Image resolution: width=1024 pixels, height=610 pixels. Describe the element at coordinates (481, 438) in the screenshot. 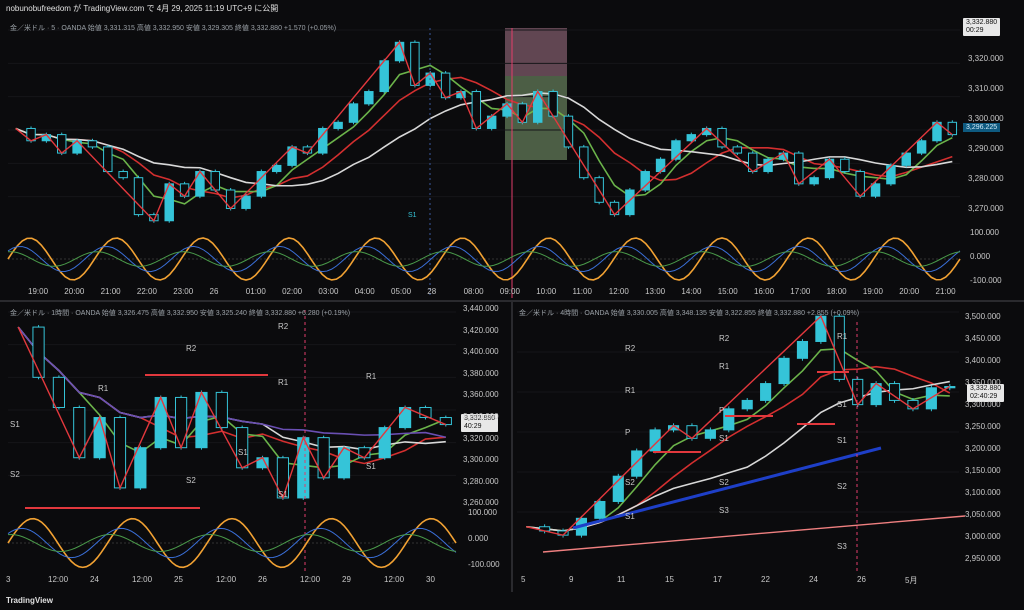

I see `panels-left-y_ticks-tick: 3,320.000` at that location.